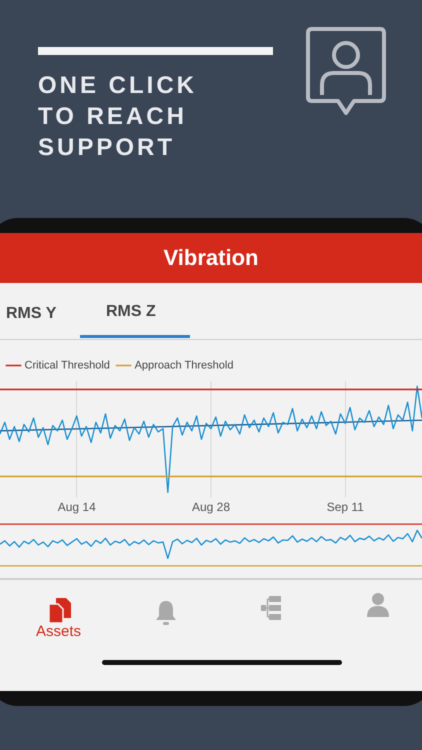 The height and width of the screenshot is (750, 422). I want to click on chart-subtitle: Vibration, so click(211, 258).